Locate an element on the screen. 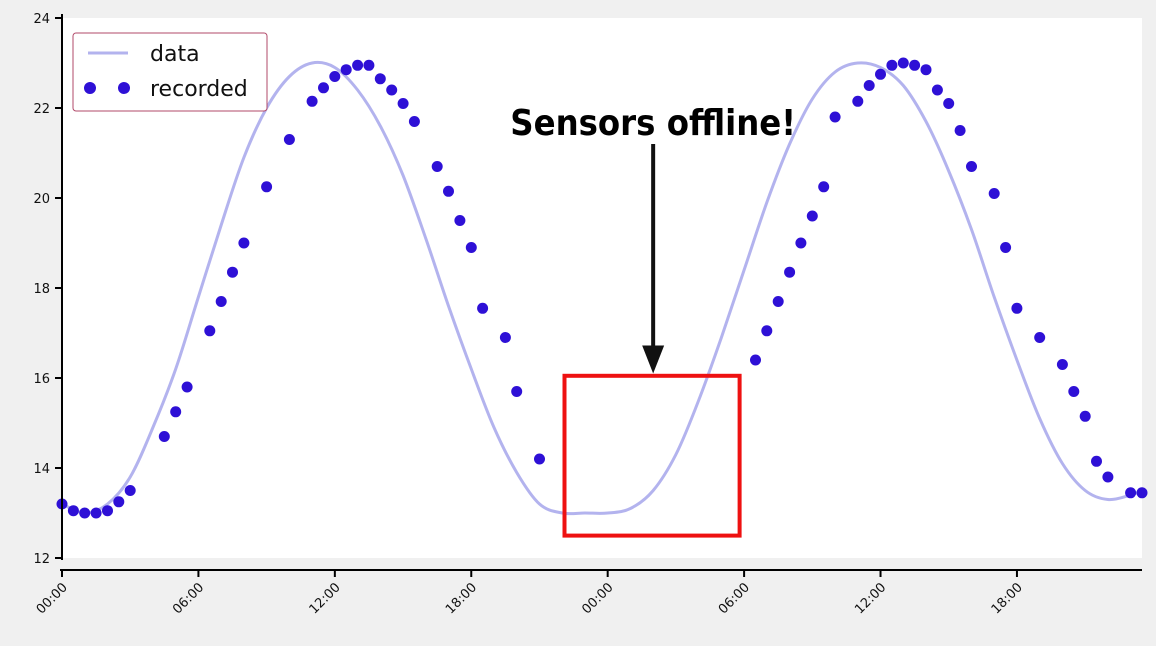  y-tick-label: 18 is located at coordinates (41, 289).